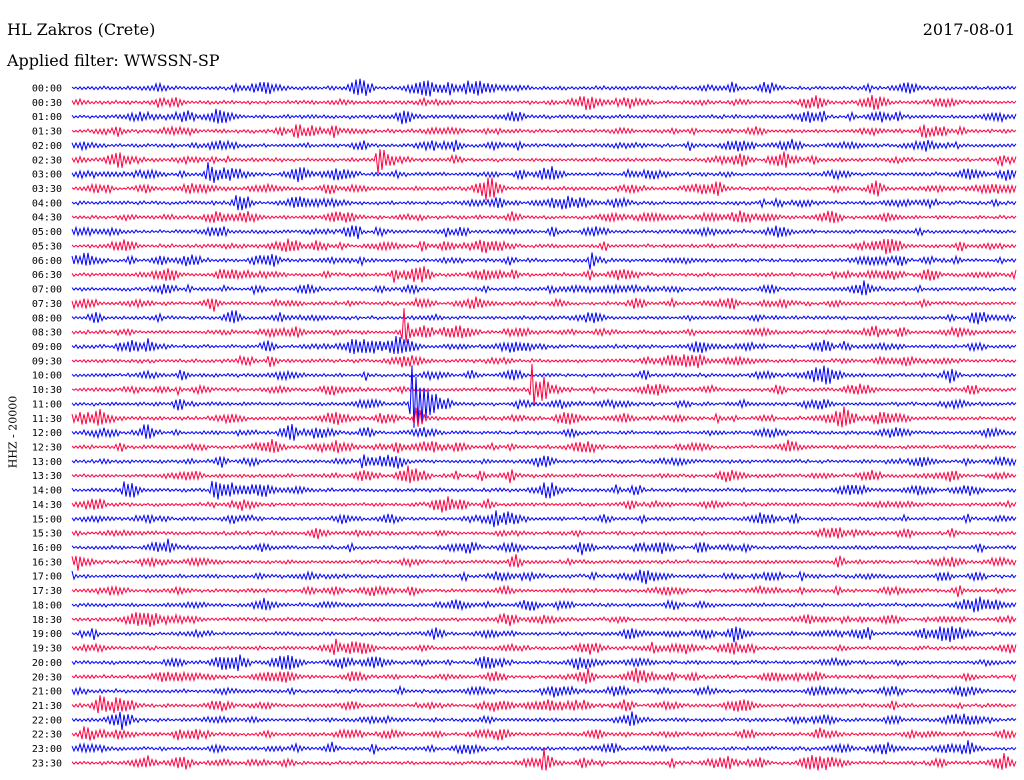 This screenshot has height=780, width=1024. What do you see at coordinates (47, 677) in the screenshot?
I see `row-time-label: 20:30` at bounding box center [47, 677].